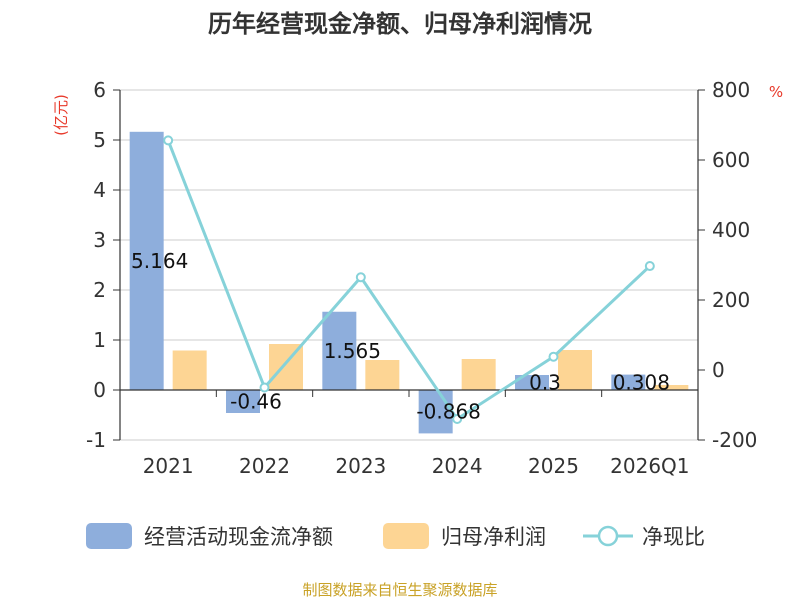 The image size is (800, 600). What do you see at coordinates (649, 466) in the screenshot?
I see `x-tick-label: 2026Q1` at bounding box center [649, 466].